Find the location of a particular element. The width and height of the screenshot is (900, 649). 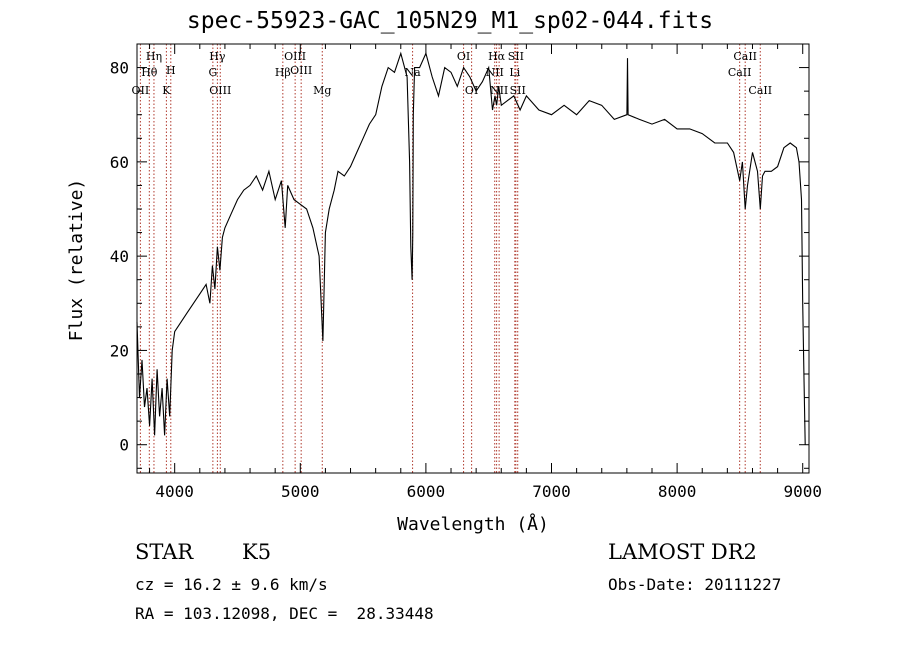

spectral-line-label: H is located at coordinates (171, 70).